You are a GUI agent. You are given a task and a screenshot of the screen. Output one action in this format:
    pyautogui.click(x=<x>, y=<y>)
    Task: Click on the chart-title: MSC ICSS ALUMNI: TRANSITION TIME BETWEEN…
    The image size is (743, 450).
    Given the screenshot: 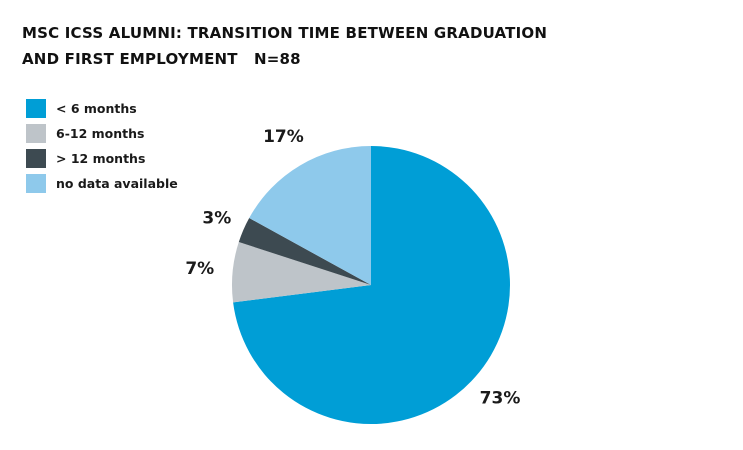 What is the action you would take?
    pyautogui.click(x=322, y=46)
    